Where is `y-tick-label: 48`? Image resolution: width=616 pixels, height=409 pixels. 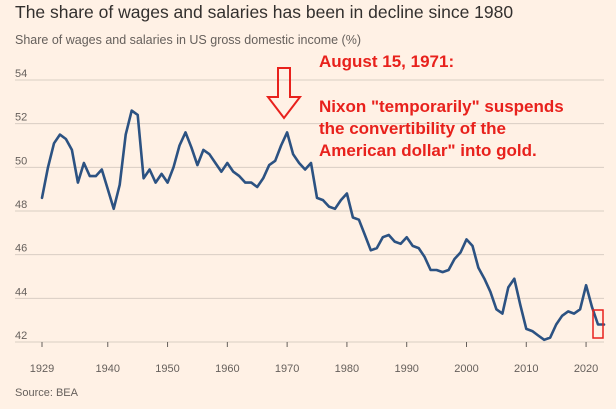 y-tick-label: 48 is located at coordinates (21, 205).